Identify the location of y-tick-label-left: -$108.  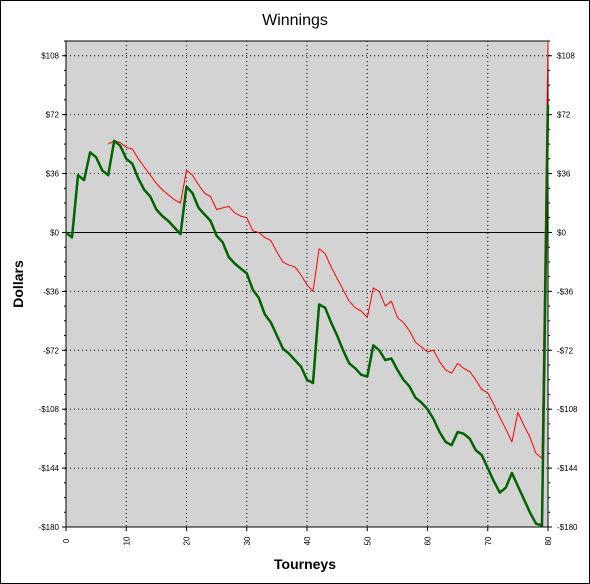
(49, 409).